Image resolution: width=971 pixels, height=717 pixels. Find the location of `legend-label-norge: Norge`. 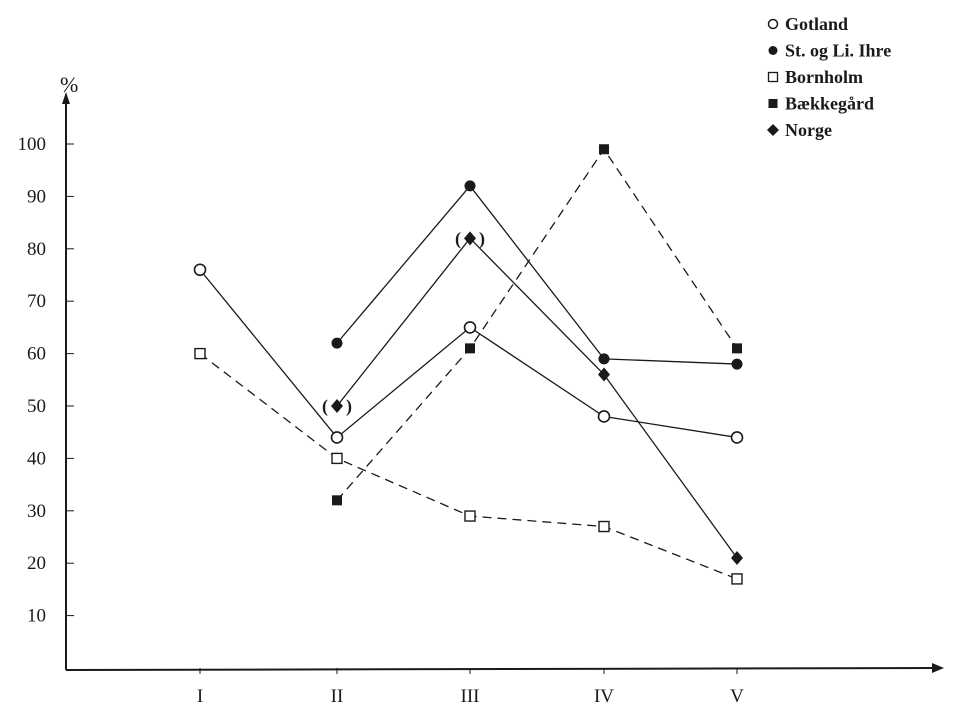

legend-label-norge: Norge is located at coordinates (808, 130).